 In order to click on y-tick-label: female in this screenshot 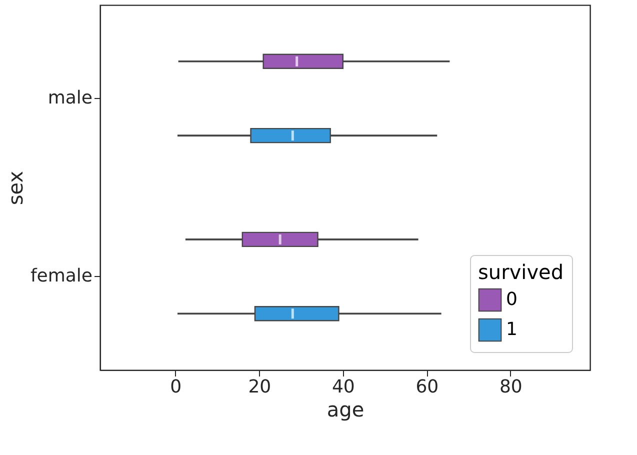, I will do `click(61, 276)`.